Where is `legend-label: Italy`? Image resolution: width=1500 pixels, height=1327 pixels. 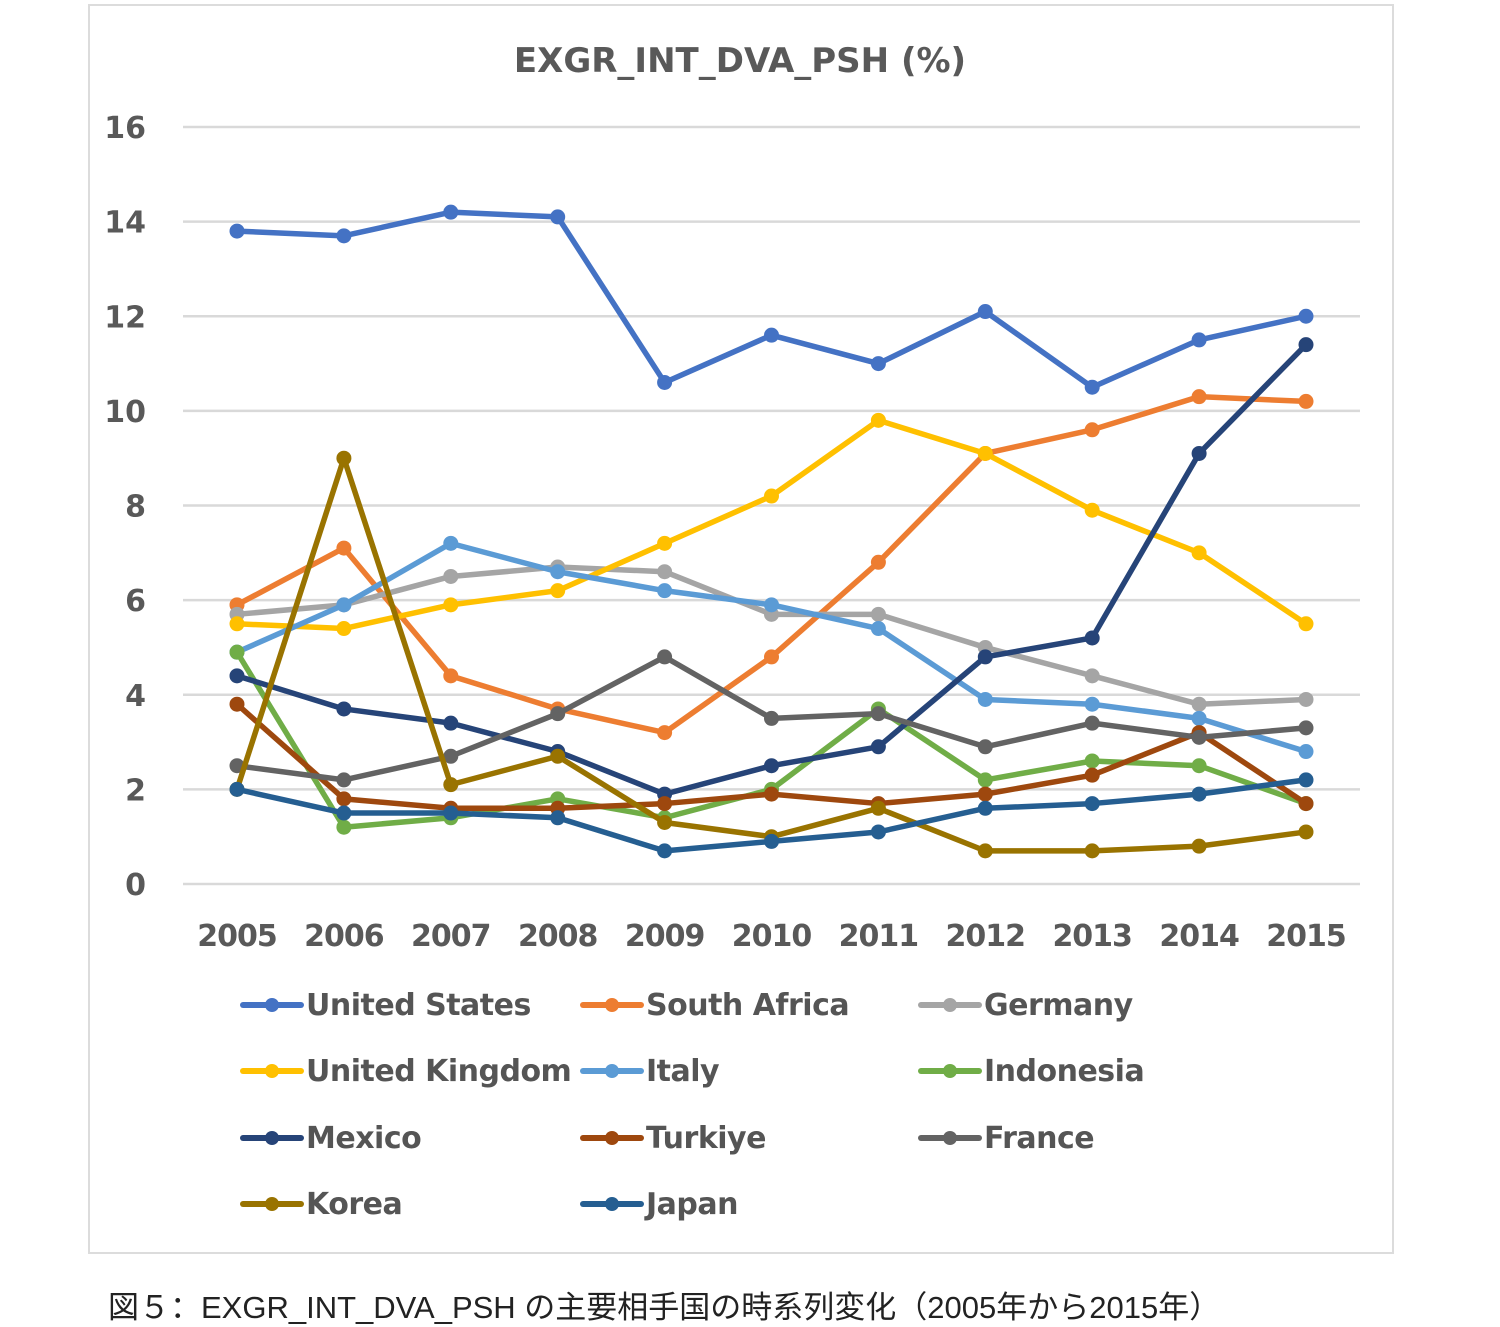
legend-label: Italy is located at coordinates (683, 1071).